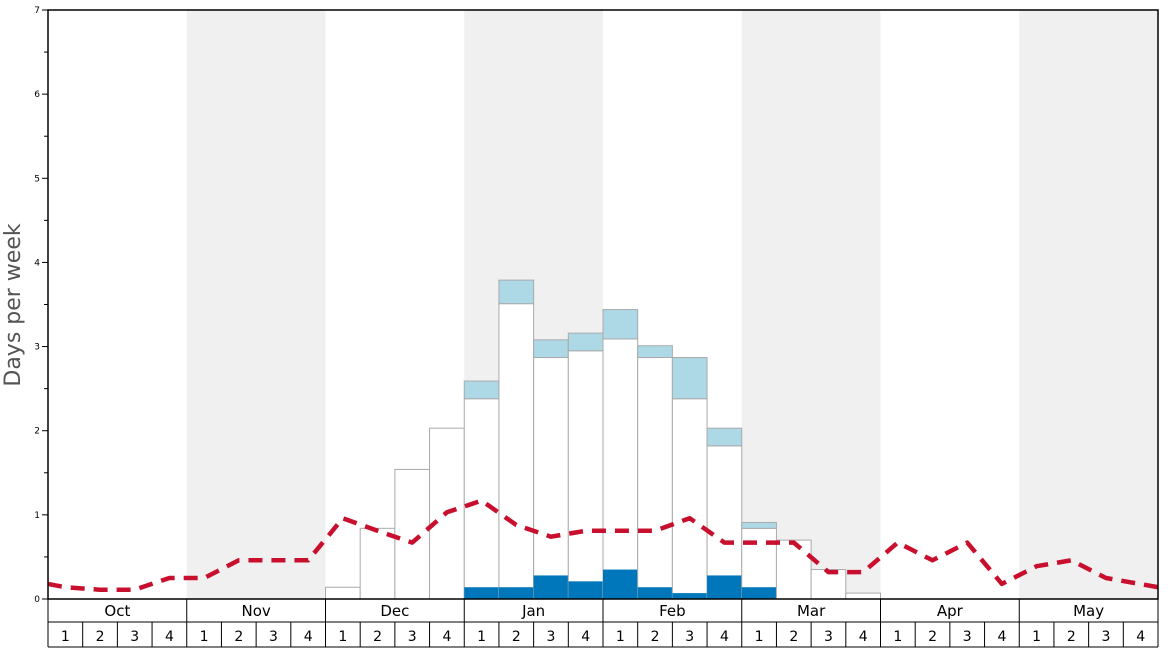 The width and height of the screenshot is (1168, 648). I want to click on month-label: Apr, so click(950, 611).